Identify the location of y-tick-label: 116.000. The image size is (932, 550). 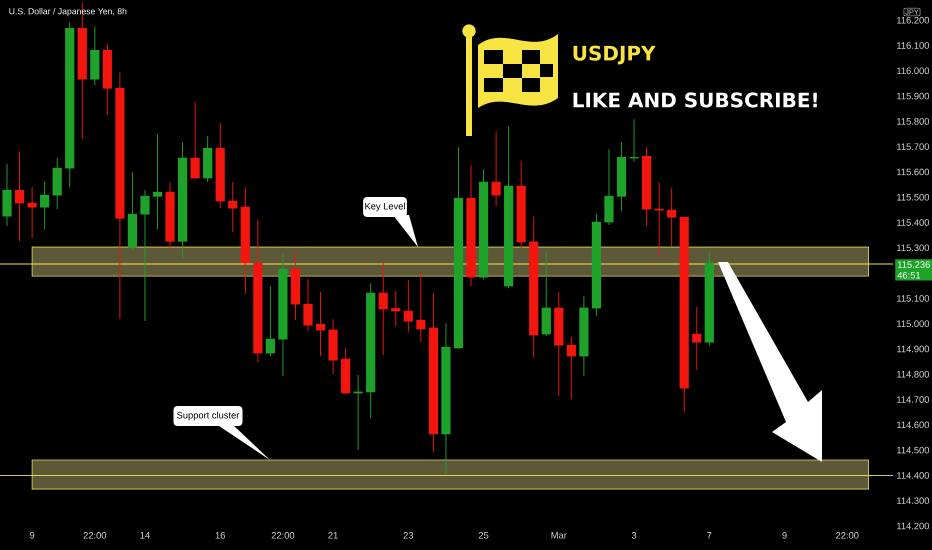
(913, 71).